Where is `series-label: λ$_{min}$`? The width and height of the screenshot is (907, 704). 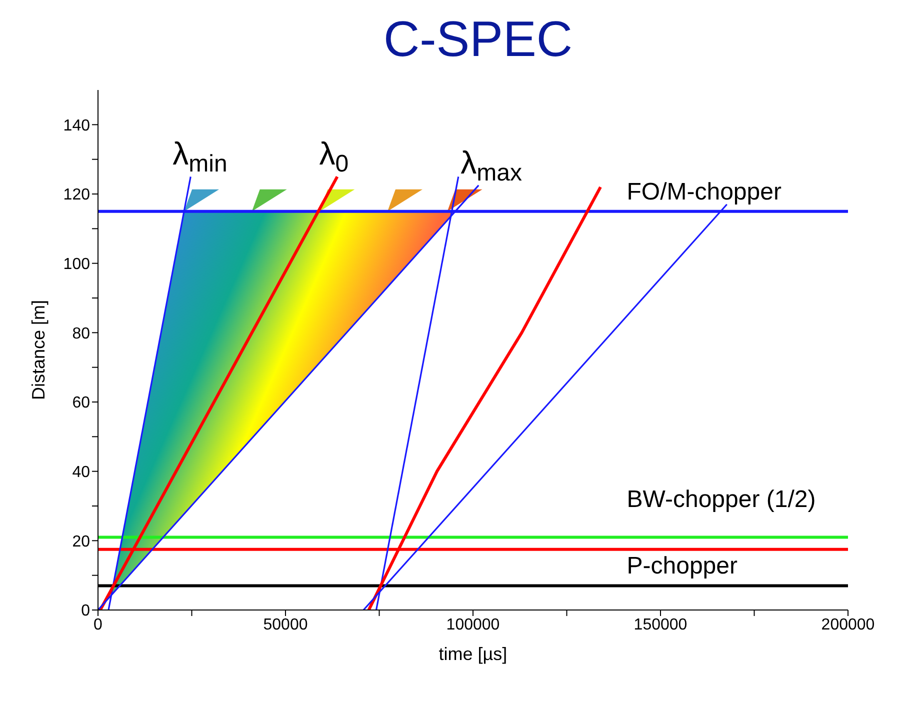
series-label: λ$_{min}$ is located at coordinates (200, 157).